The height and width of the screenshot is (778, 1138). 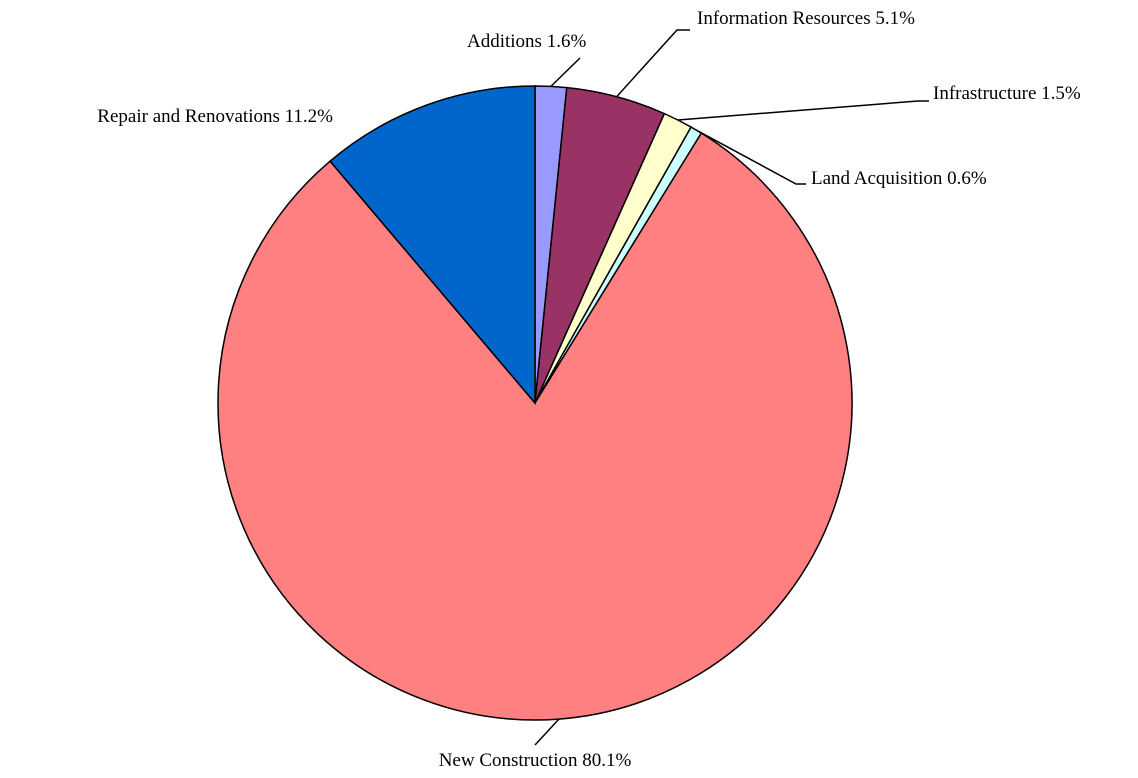 I want to click on value-label: 5.1%, so click(x=895, y=18).